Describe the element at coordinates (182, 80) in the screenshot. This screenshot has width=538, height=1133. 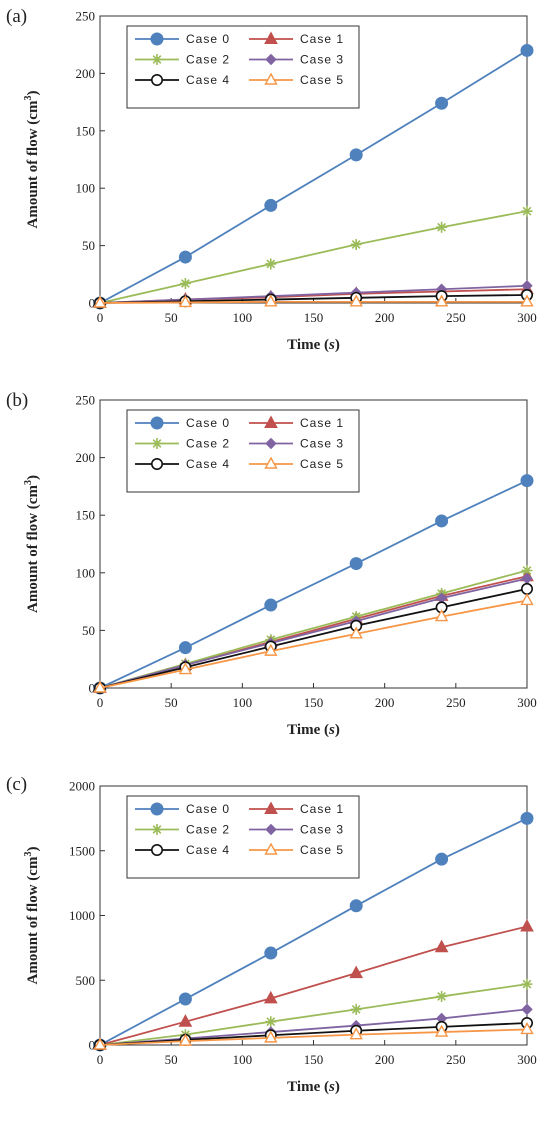
I see `legend-entry: Case 4` at that location.